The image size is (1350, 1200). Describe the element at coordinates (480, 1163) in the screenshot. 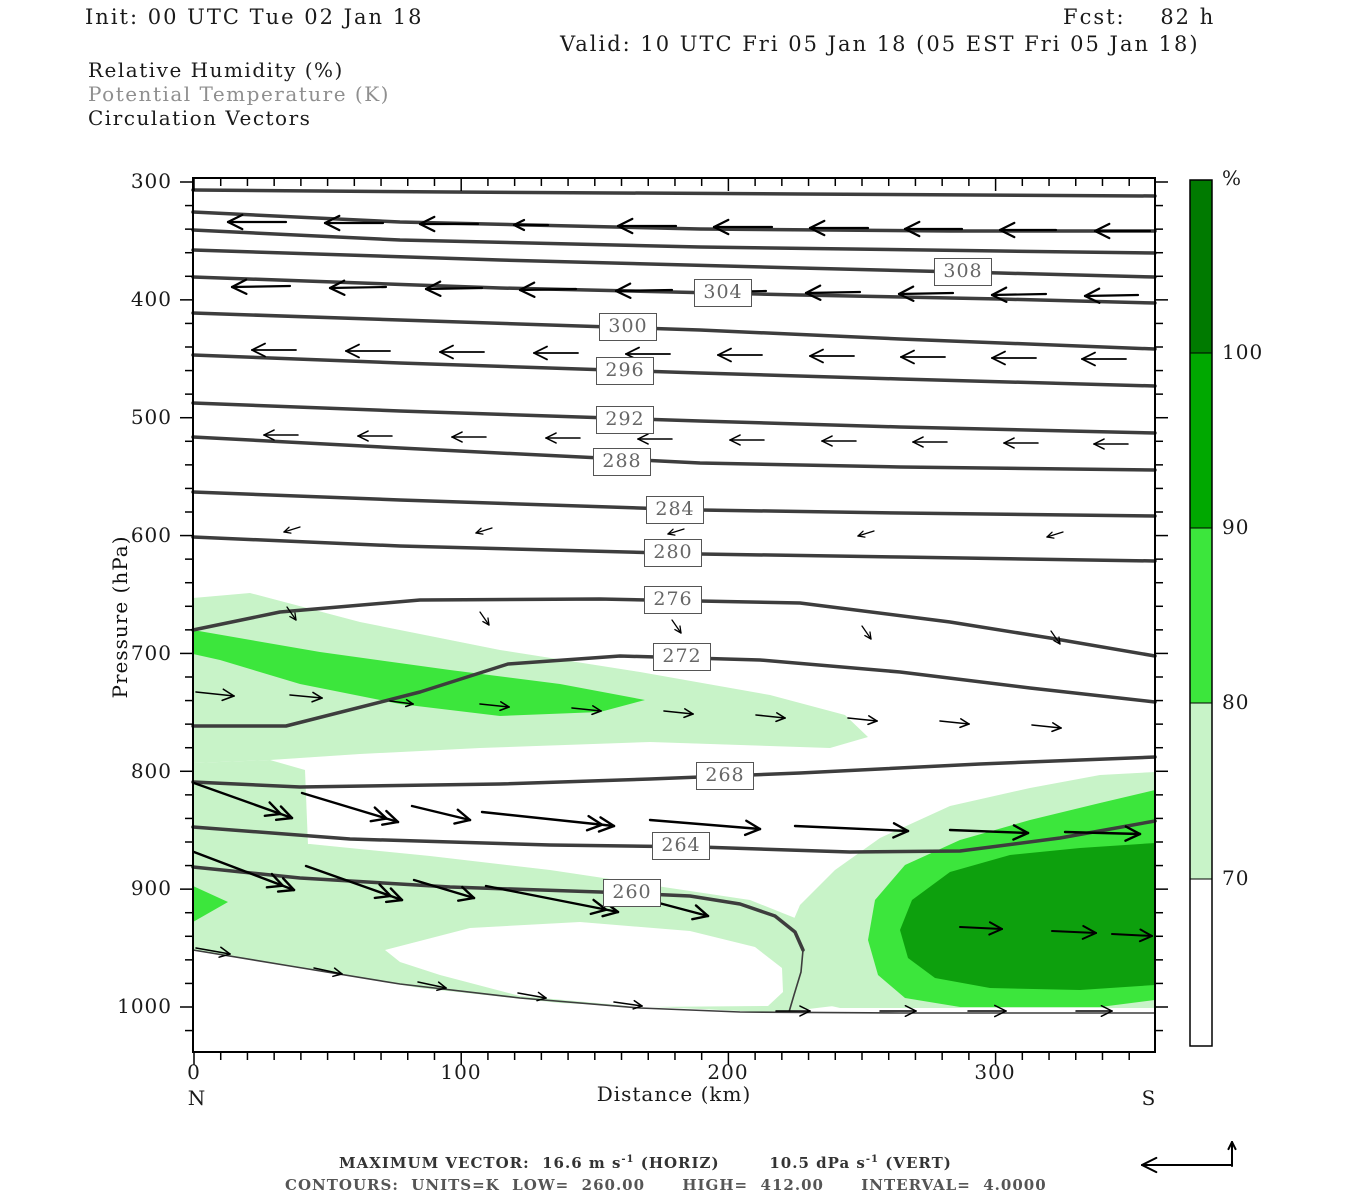

I see `max-vector-horiz-text: MAXIMUM VECTOR: 16.6 m s` at that location.